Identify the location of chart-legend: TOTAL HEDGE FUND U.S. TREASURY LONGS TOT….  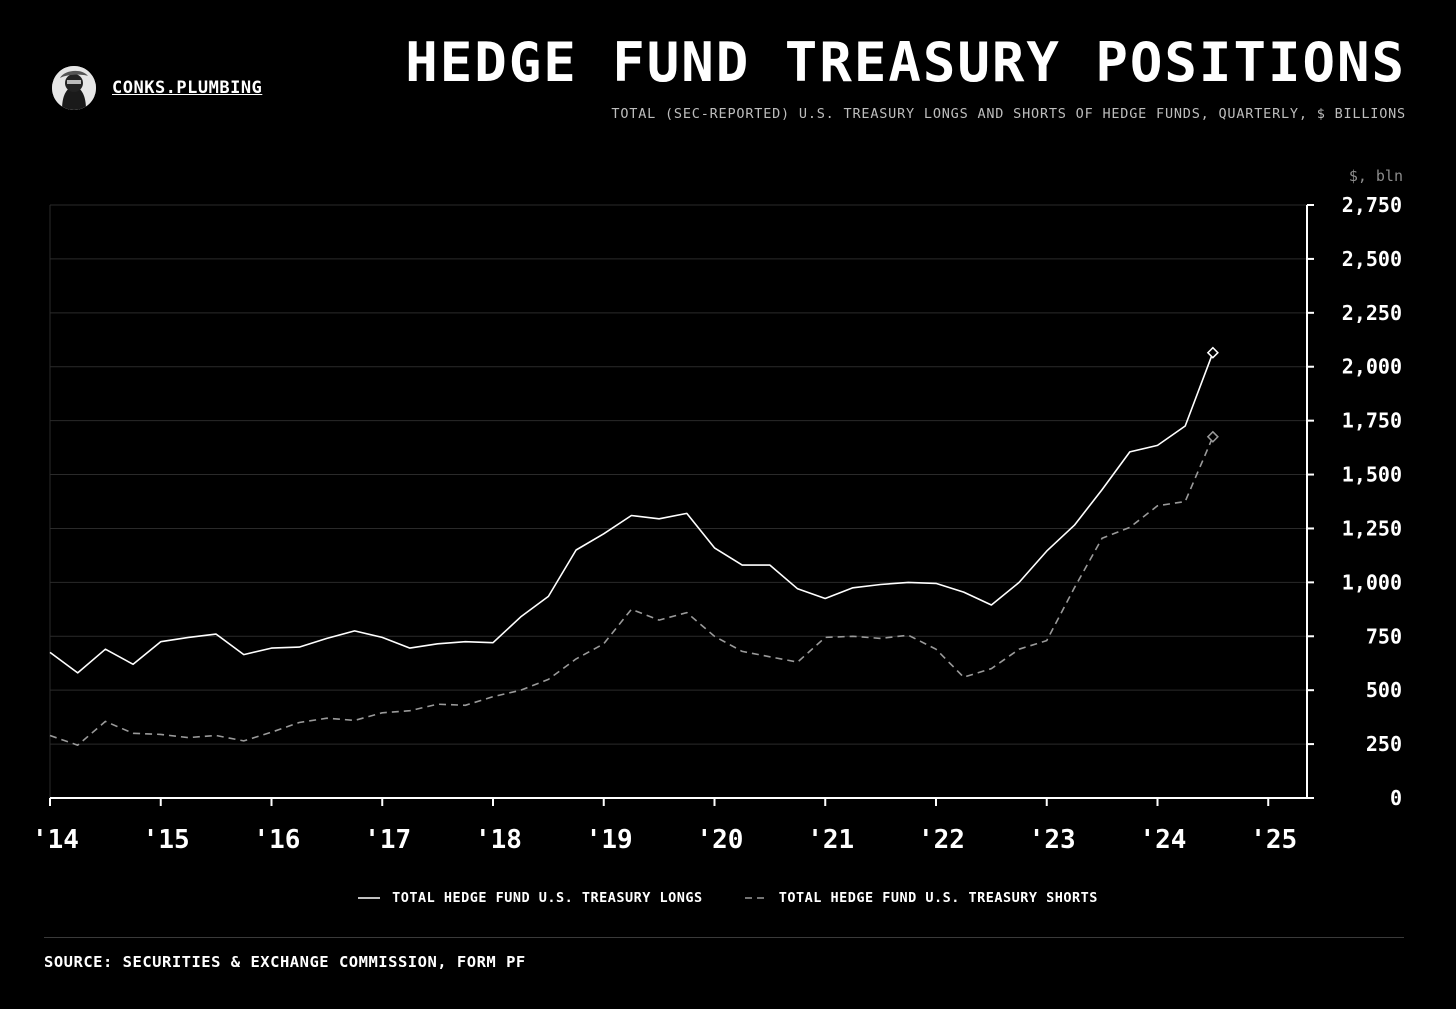
(728, 898).